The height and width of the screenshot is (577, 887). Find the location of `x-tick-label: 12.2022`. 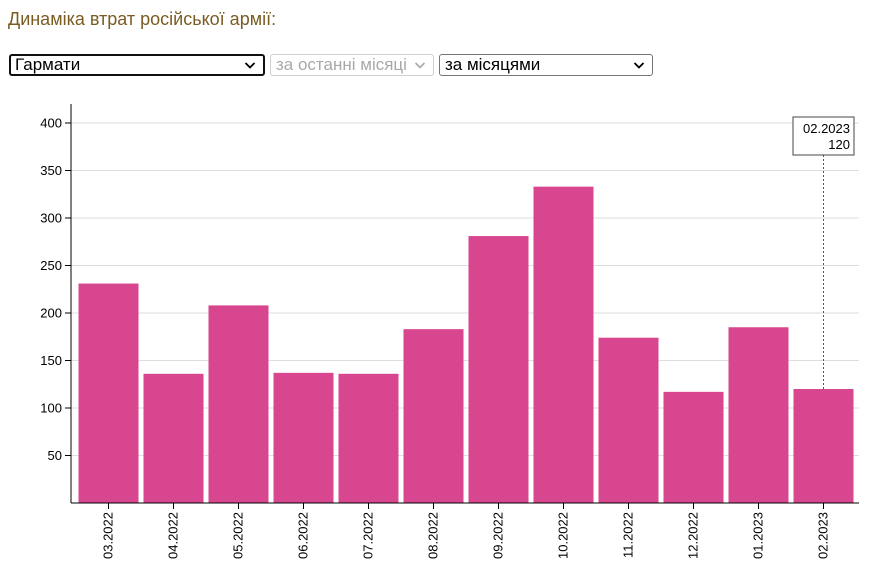

x-tick-label: 12.2022 is located at coordinates (693, 535).